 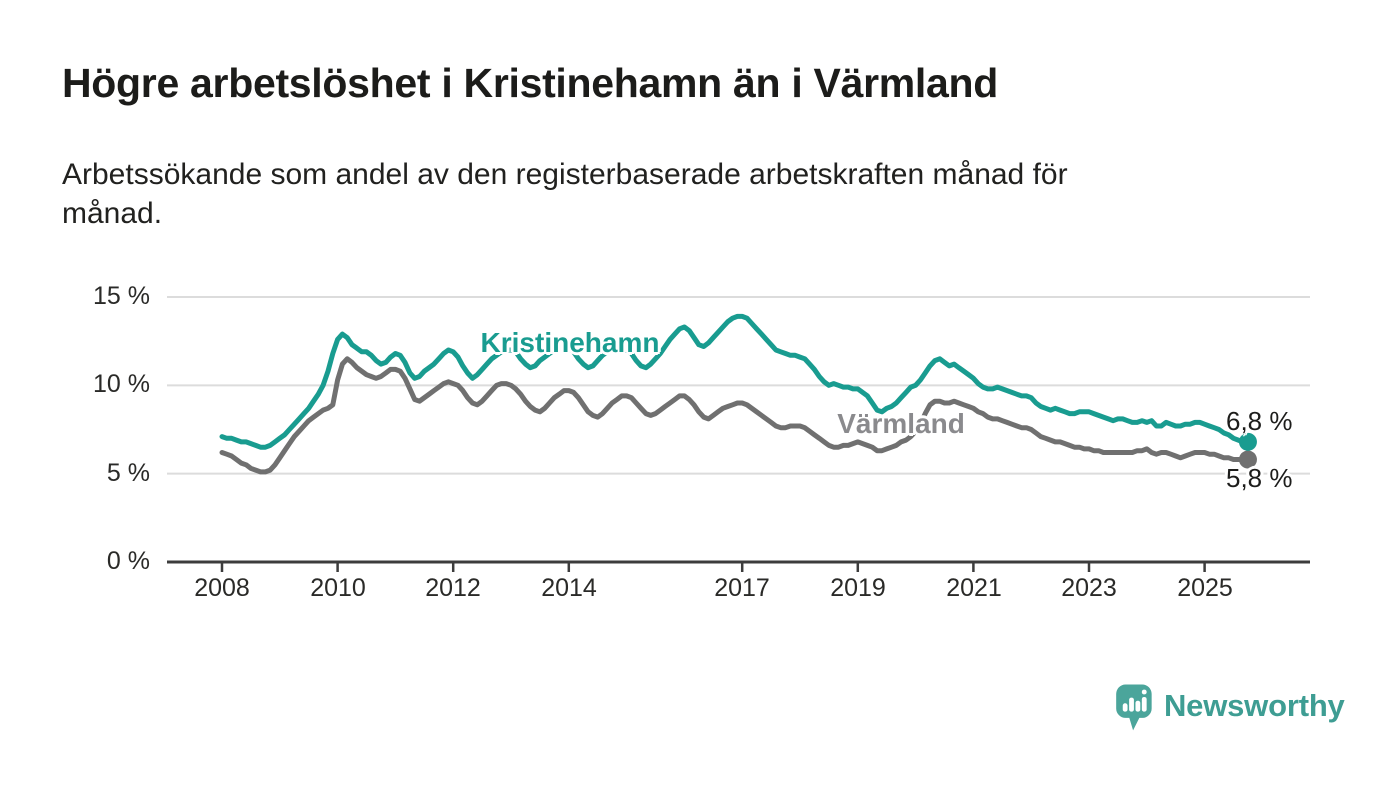 I want to click on x-tick-label-2025: 2025, so click(x=1205, y=588).